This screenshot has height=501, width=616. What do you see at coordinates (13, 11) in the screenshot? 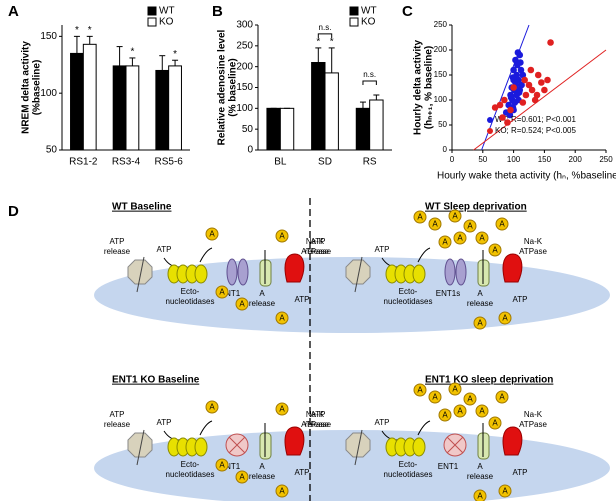
I see `panel-label: A` at bounding box center [13, 11].